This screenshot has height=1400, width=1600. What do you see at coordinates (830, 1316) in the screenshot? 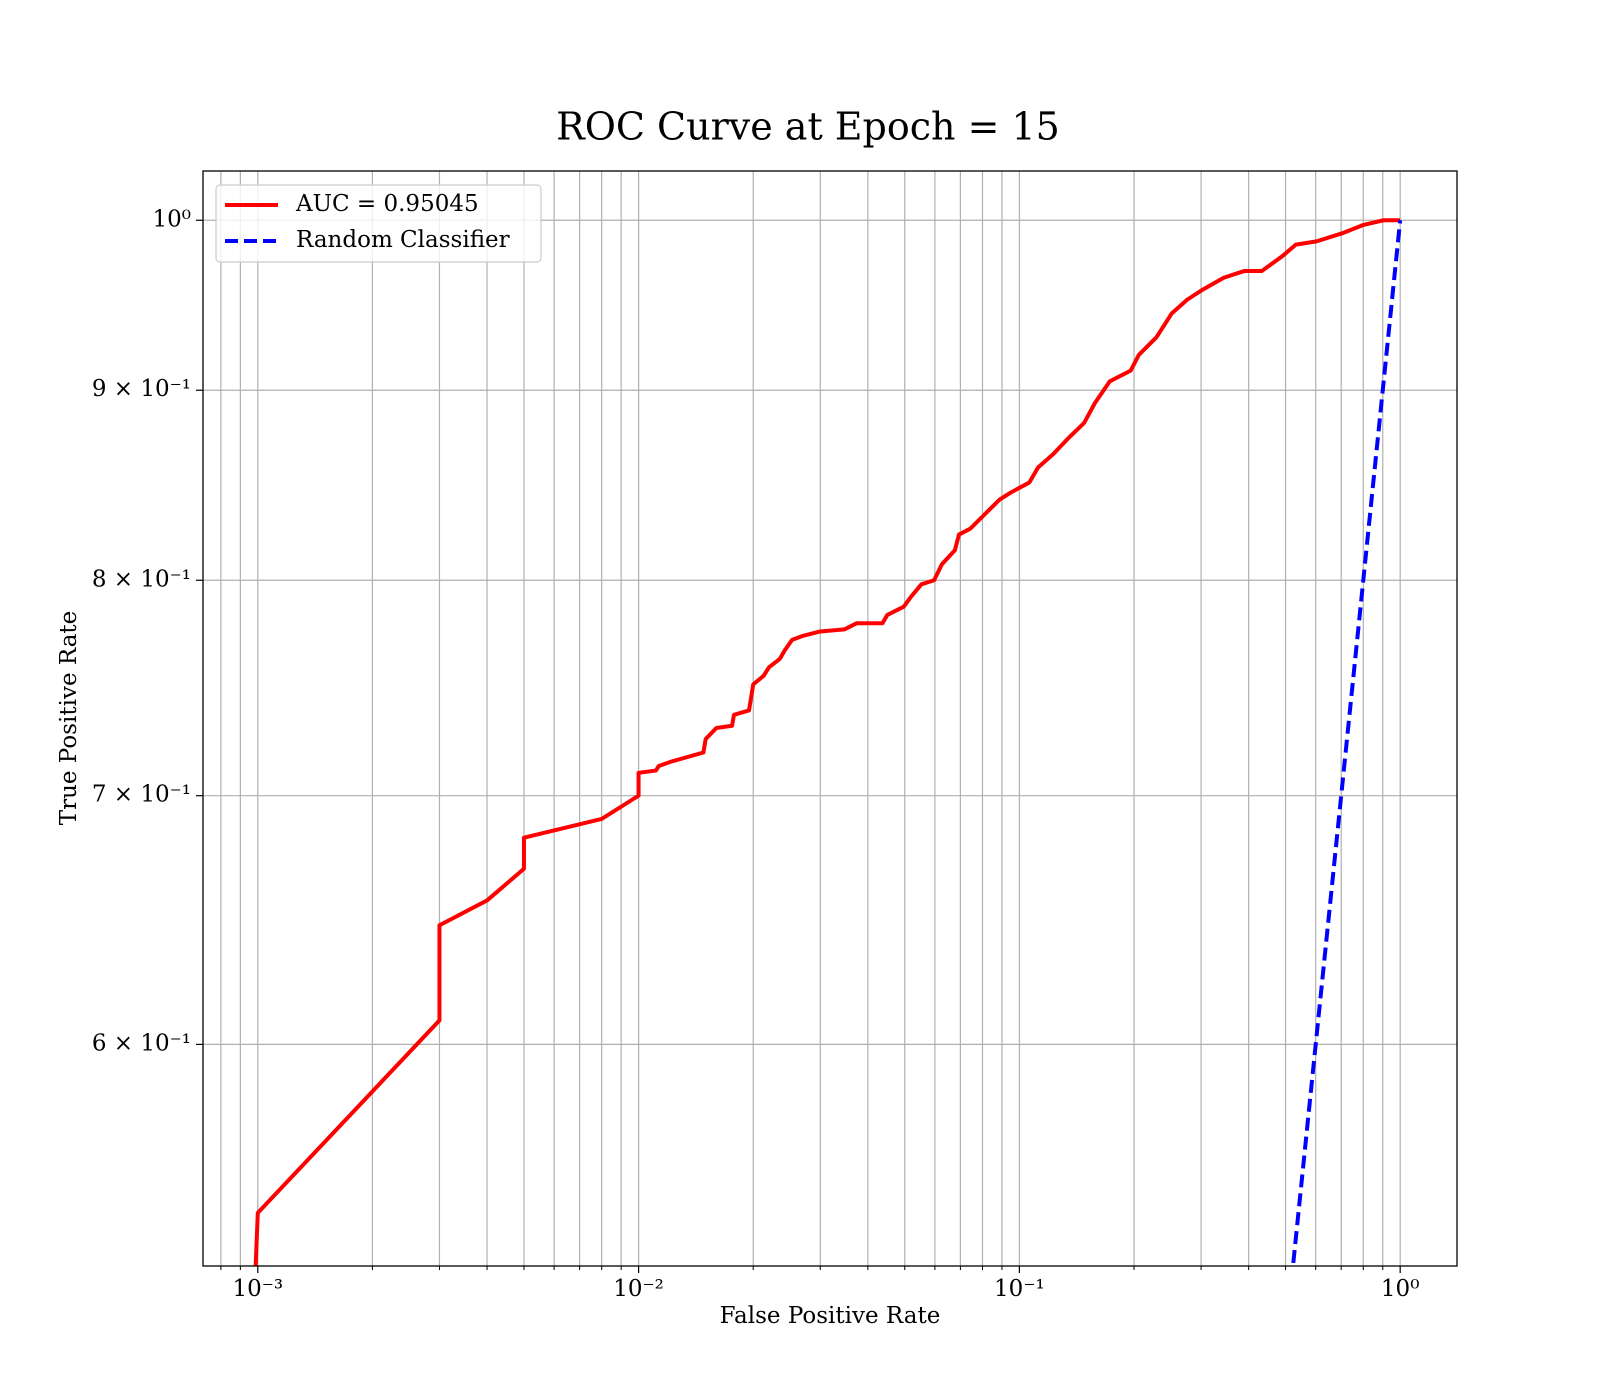
I see `x-axis-label: False Positive Rate` at bounding box center [830, 1316].